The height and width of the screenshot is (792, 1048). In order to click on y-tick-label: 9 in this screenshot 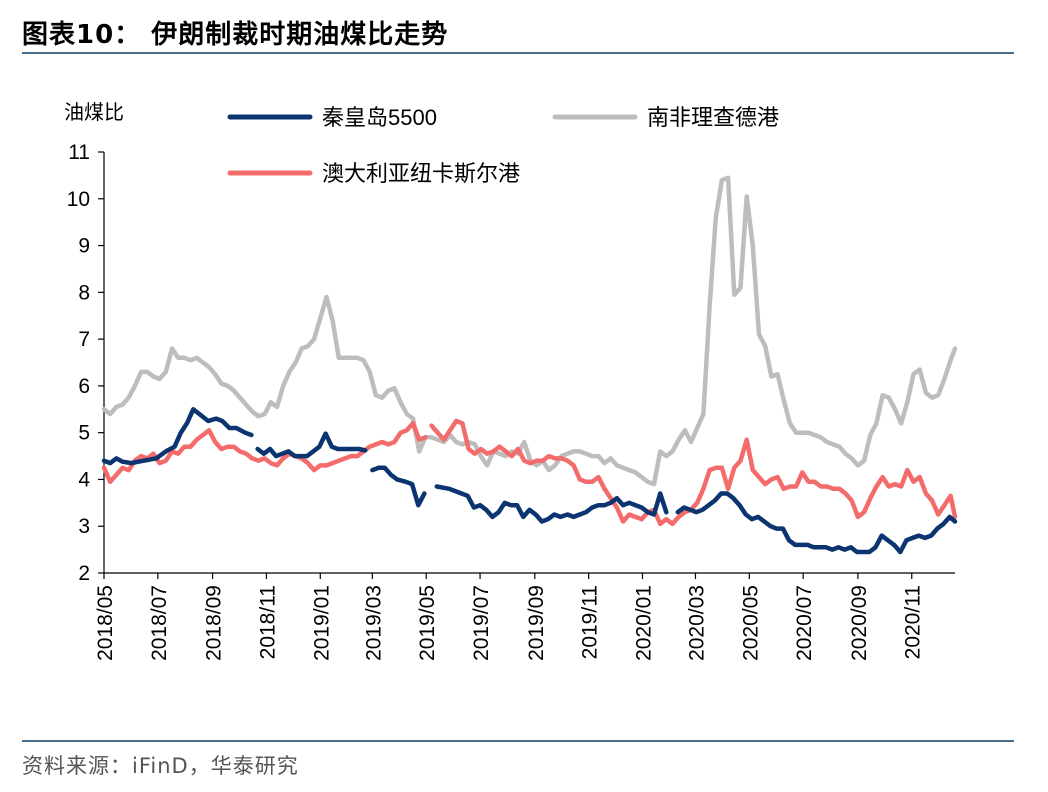, I will do `click(84, 246)`.